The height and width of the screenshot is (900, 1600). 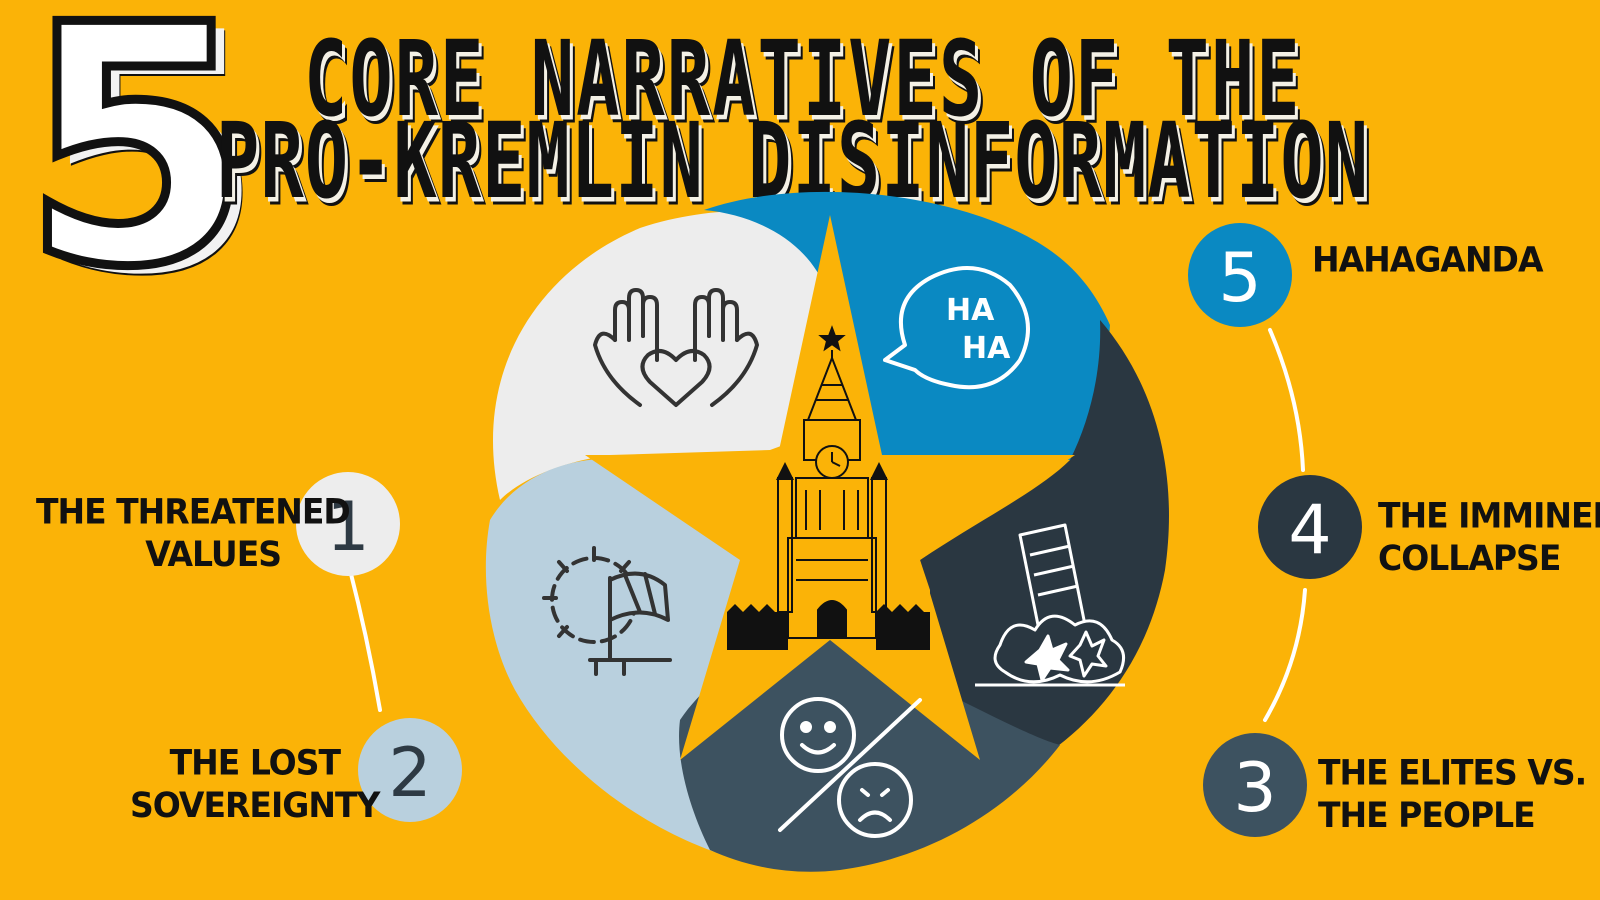 I want to click on number-circle-2: 2, so click(x=410, y=770).